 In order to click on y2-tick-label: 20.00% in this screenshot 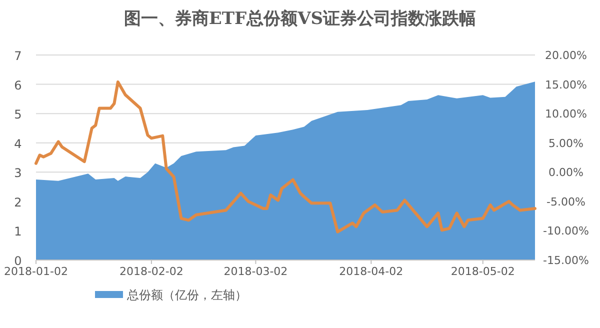, I will do `click(566, 55)`.